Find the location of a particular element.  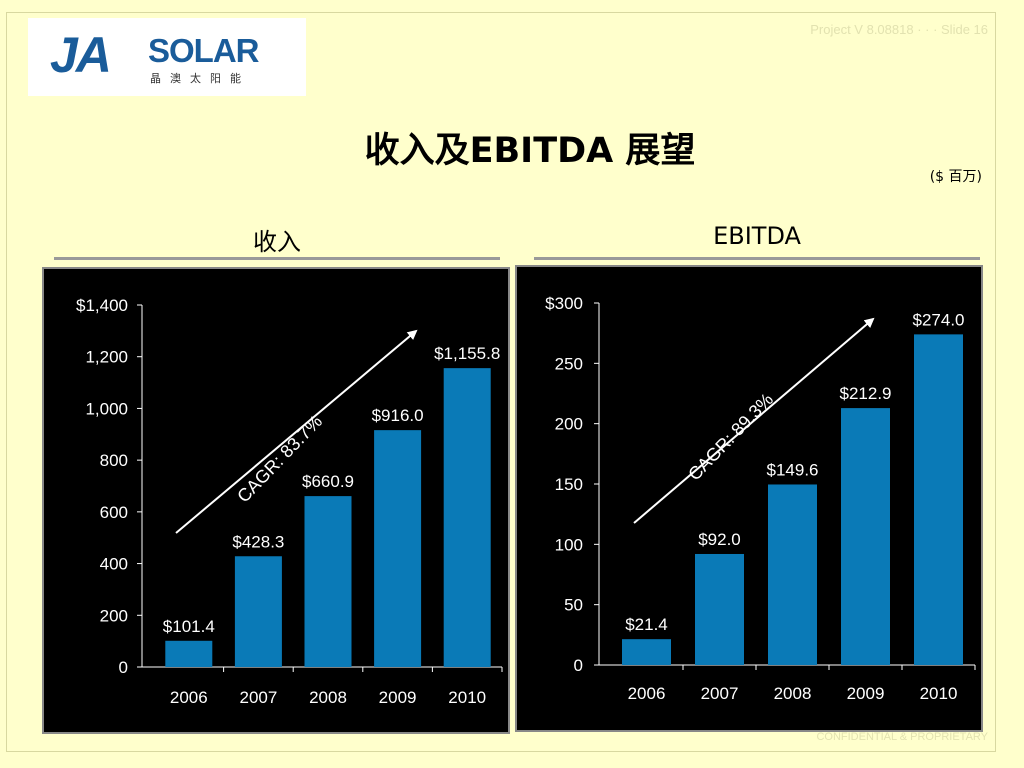

revenue-y-tick-label: 800 is located at coordinates (114, 460).